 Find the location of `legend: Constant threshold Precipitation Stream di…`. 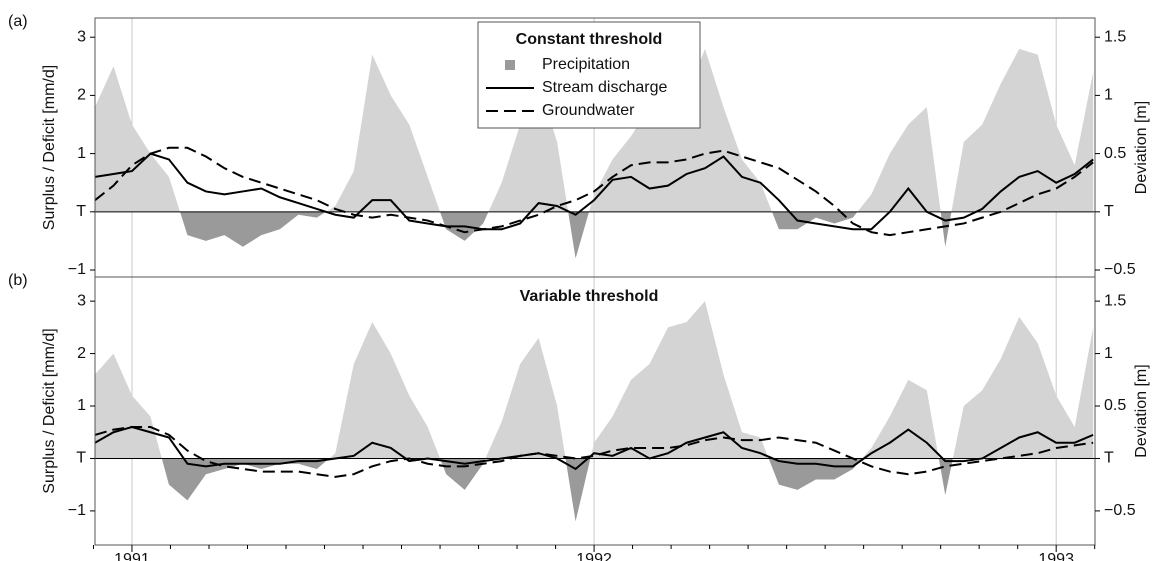

legend: Constant threshold Precipitation Stream di… is located at coordinates (589, 75).